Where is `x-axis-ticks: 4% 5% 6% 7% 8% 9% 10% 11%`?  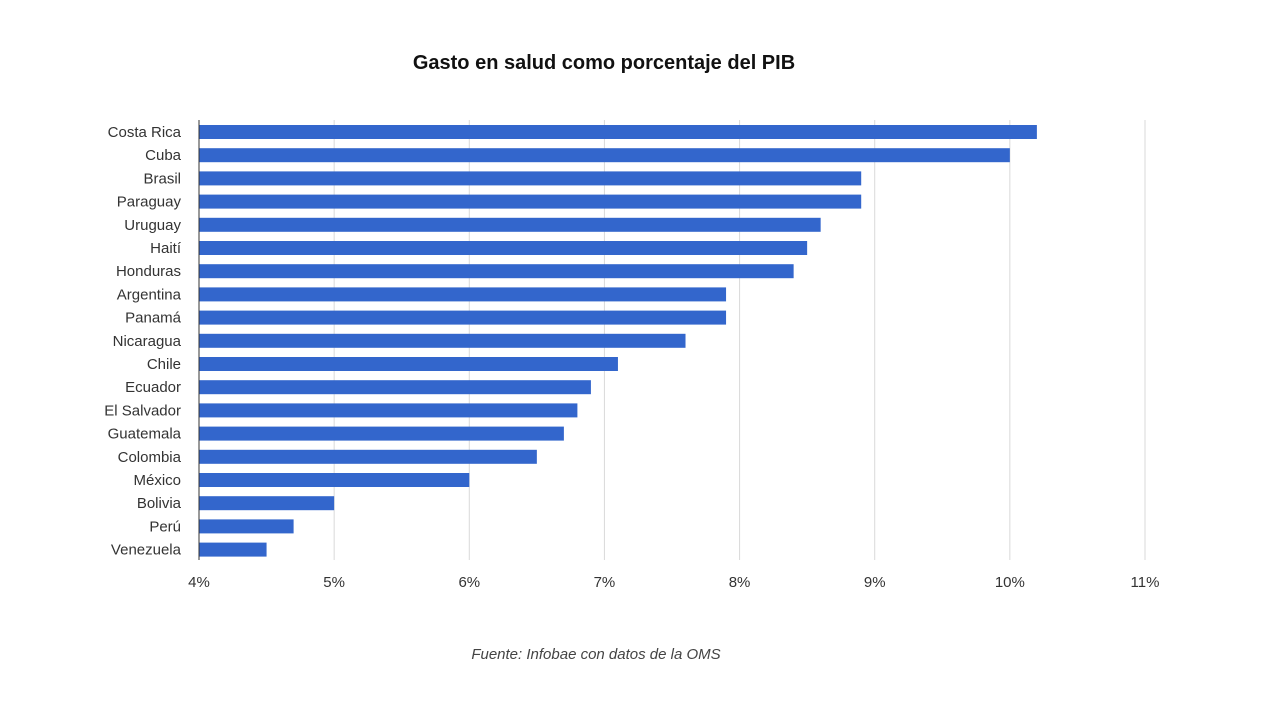
x-axis-ticks: 4% 5% 6% 7% 8% 9% 10% 11% is located at coordinates (673, 582).